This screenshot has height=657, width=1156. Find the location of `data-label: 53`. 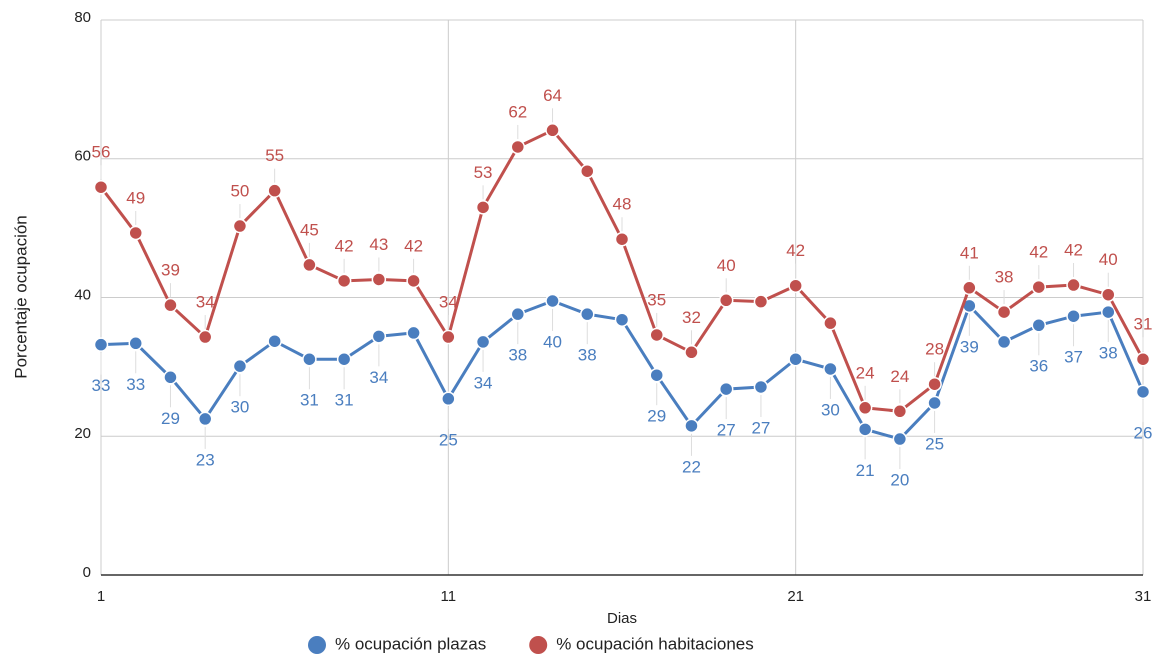

data-label: 53 is located at coordinates (483, 172).